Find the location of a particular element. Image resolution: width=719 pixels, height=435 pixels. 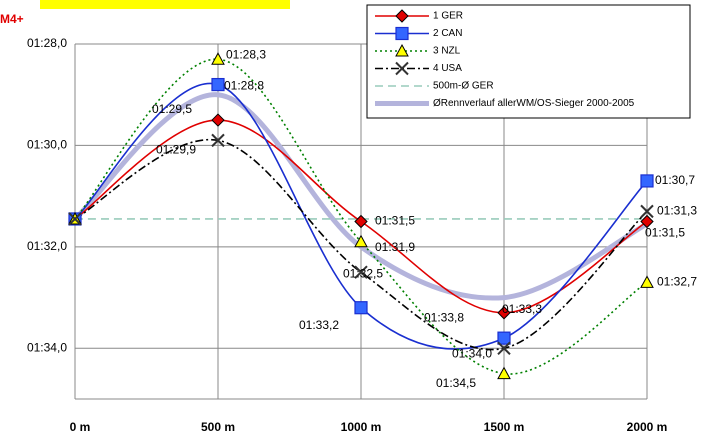

header-highlight is located at coordinates (165, 4).